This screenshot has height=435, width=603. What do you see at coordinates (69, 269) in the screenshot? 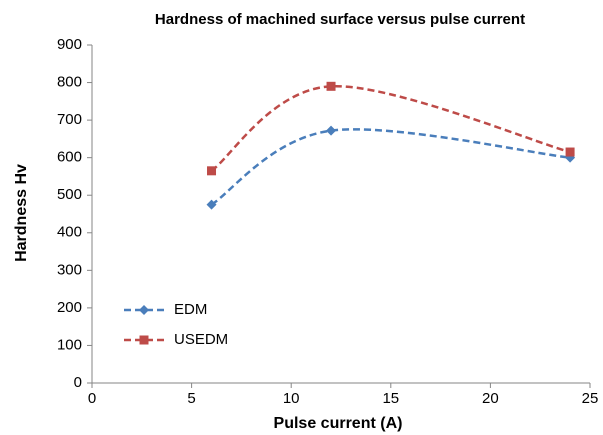
I see `y-tick-label: 300` at bounding box center [69, 269].